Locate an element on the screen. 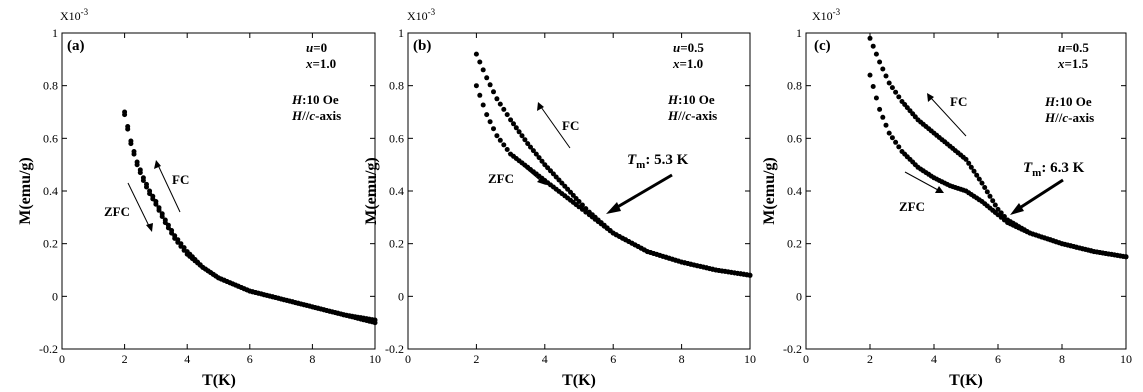 This screenshot has width=1143, height=392. y-tick-label: 1 is located at coordinates (401, 33).